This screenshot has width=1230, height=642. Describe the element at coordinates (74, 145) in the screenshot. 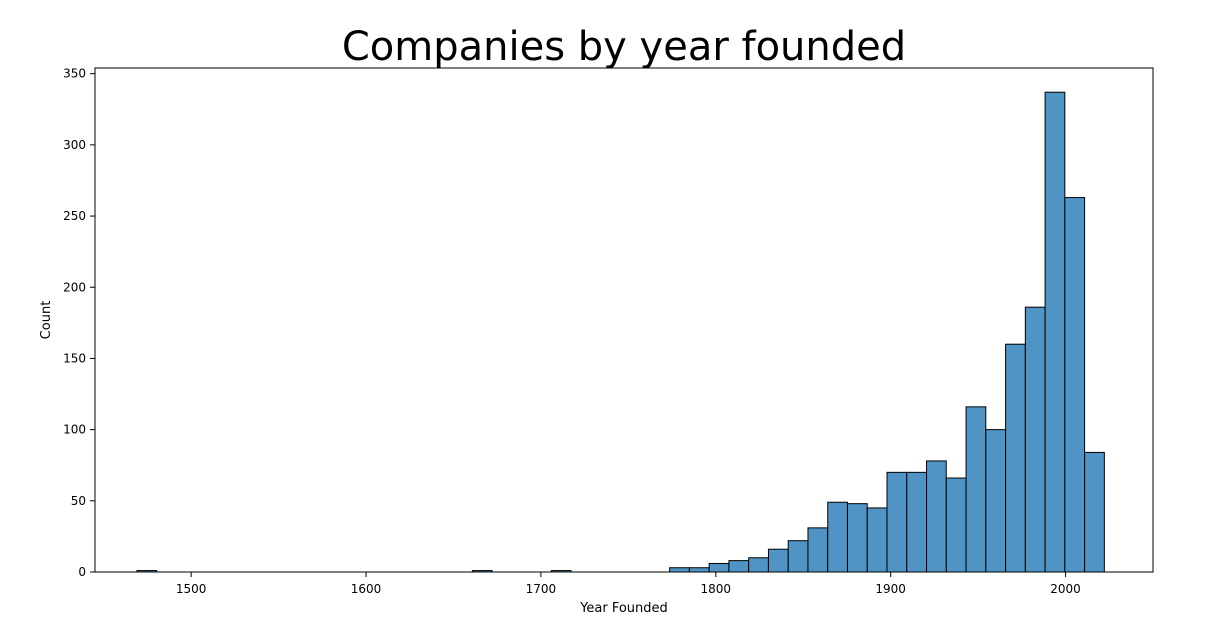

I see `y-tick-label: 300` at that location.